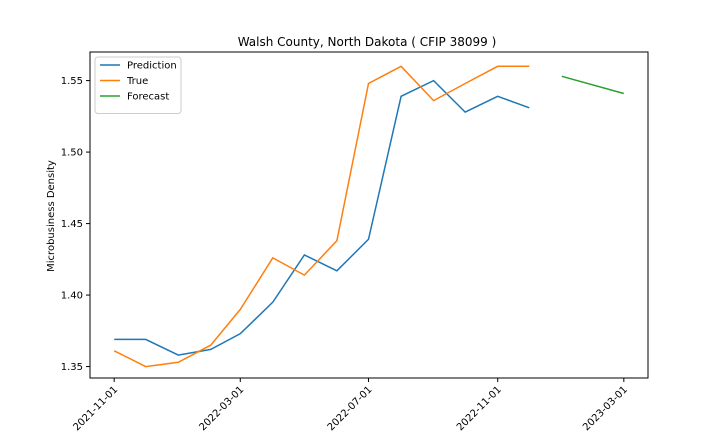 This screenshot has height=432, width=720. What do you see at coordinates (593, 85) in the screenshot?
I see `series-line-forecast` at bounding box center [593, 85].